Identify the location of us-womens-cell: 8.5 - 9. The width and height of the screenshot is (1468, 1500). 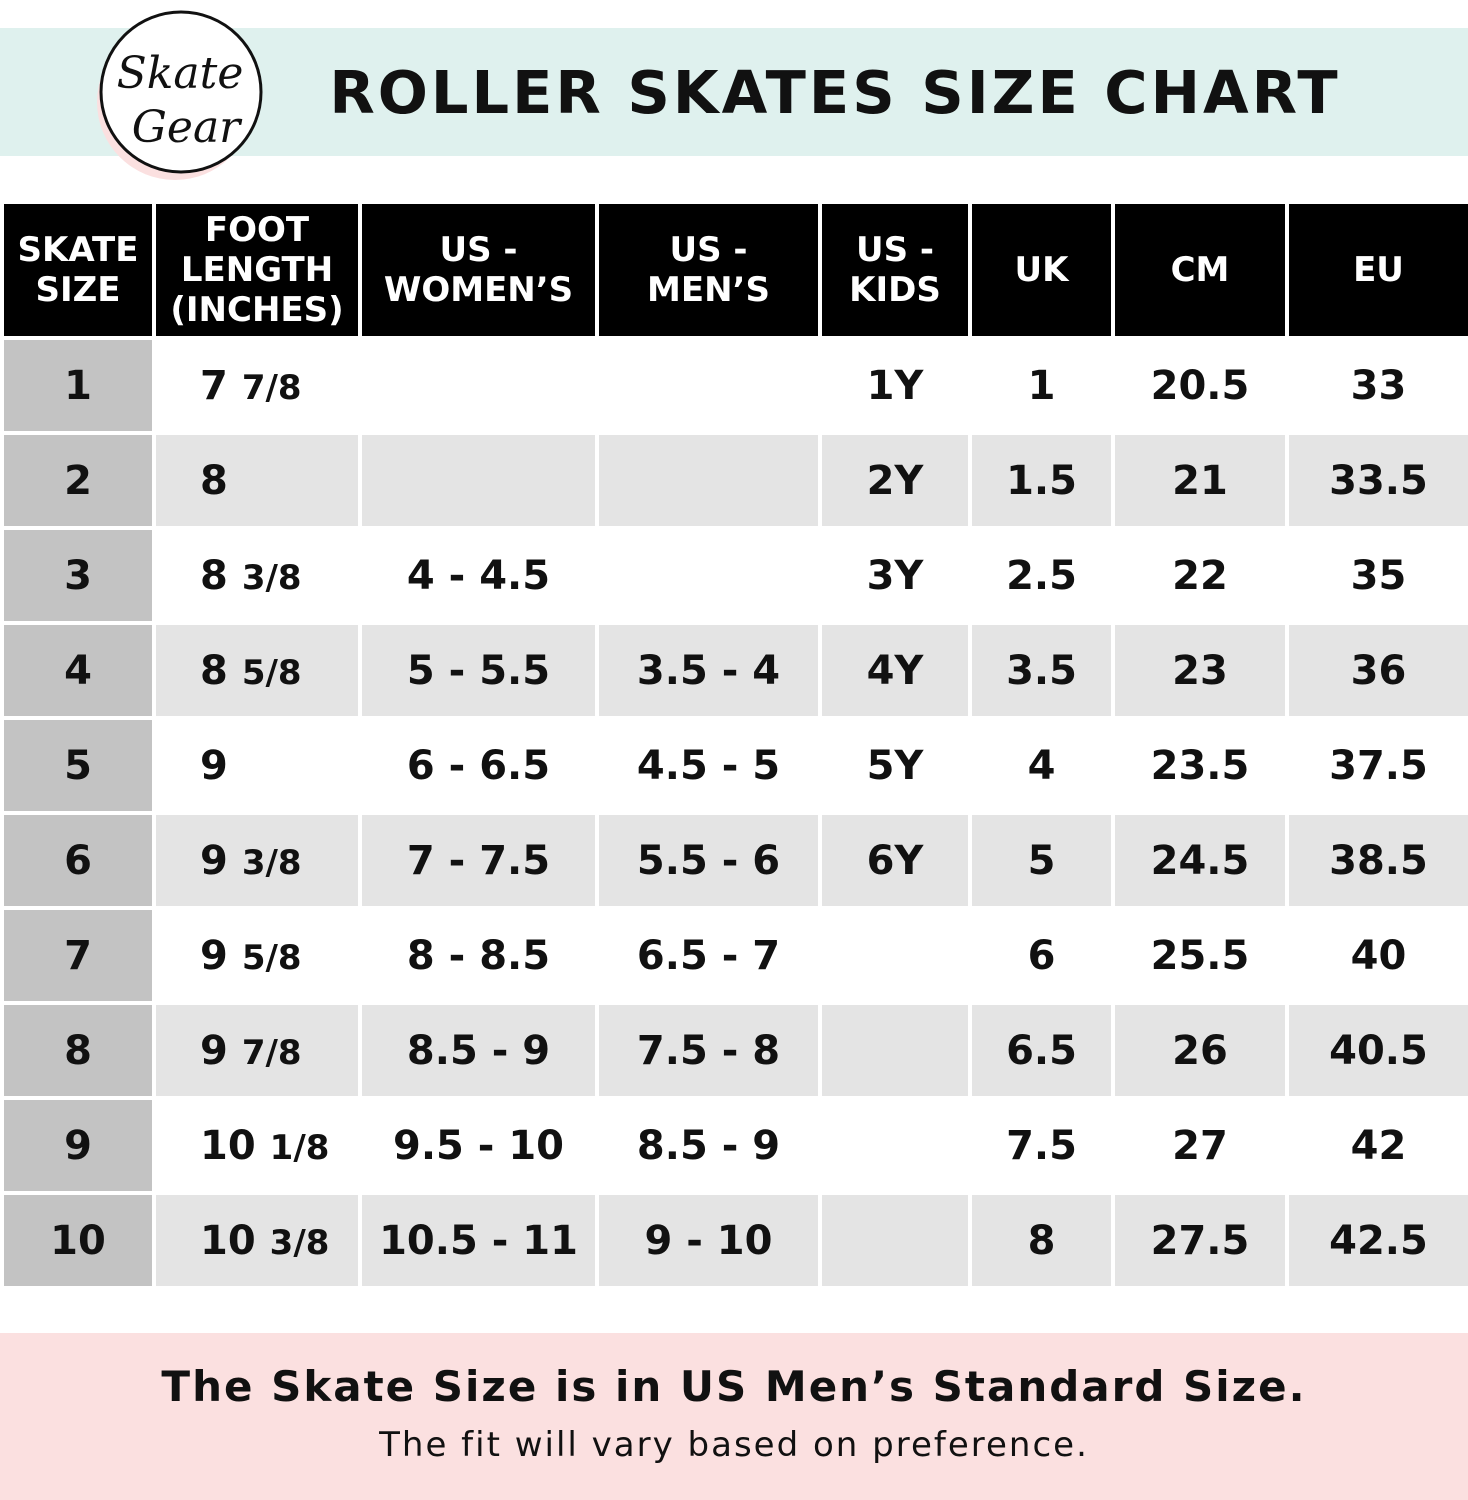
(478, 1050).